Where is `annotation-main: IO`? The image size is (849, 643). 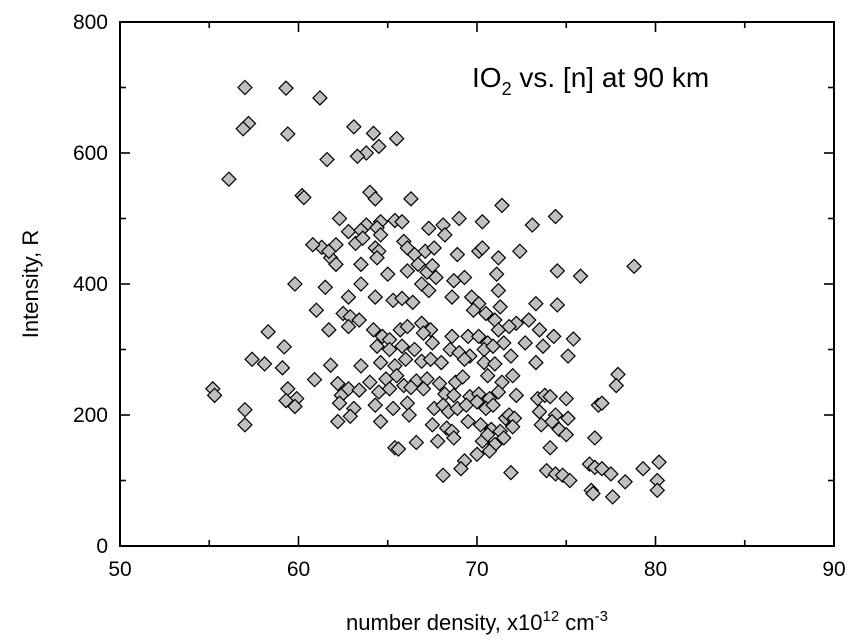
annotation-main: IO is located at coordinates (487, 77).